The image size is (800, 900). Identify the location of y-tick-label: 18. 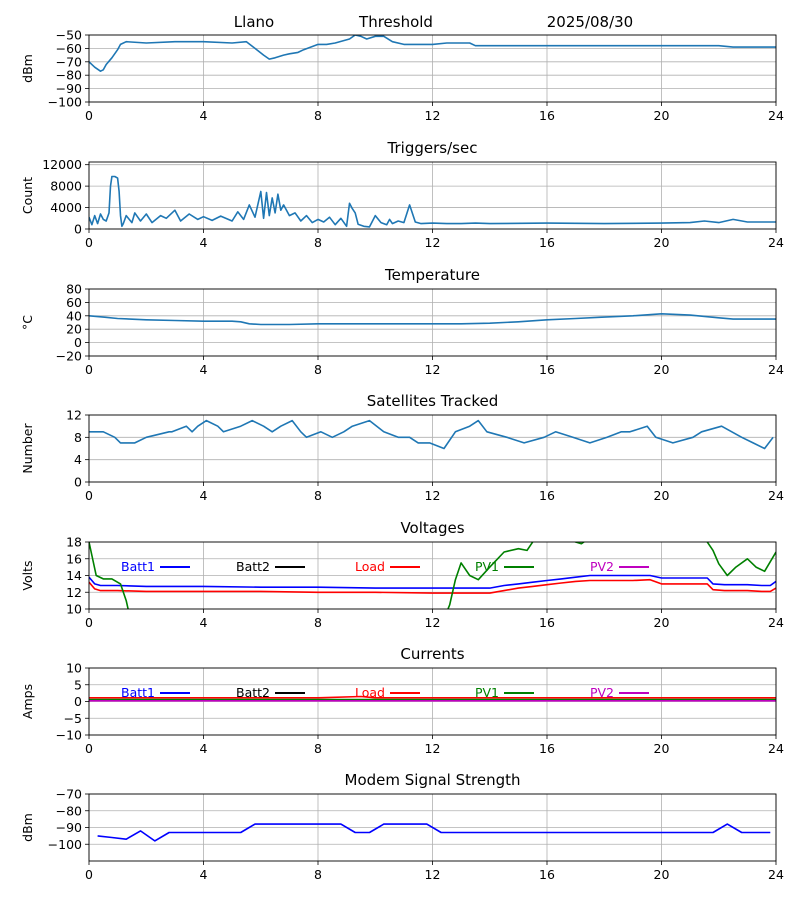
(74, 542).